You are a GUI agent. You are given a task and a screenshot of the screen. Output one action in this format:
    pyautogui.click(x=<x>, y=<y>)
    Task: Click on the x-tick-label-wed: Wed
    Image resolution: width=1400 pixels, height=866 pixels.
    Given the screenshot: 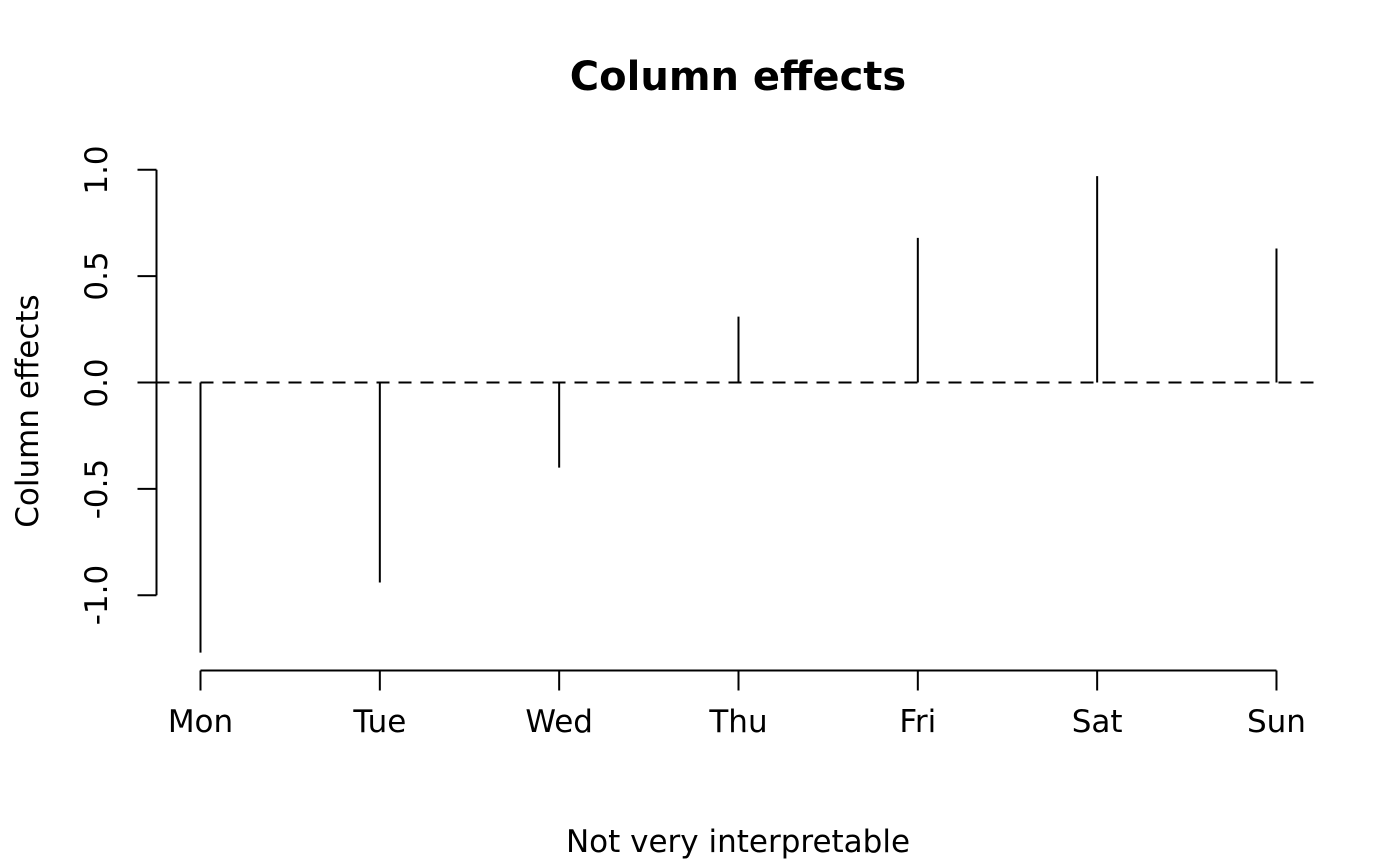 What is the action you would take?
    pyautogui.click(x=559, y=722)
    